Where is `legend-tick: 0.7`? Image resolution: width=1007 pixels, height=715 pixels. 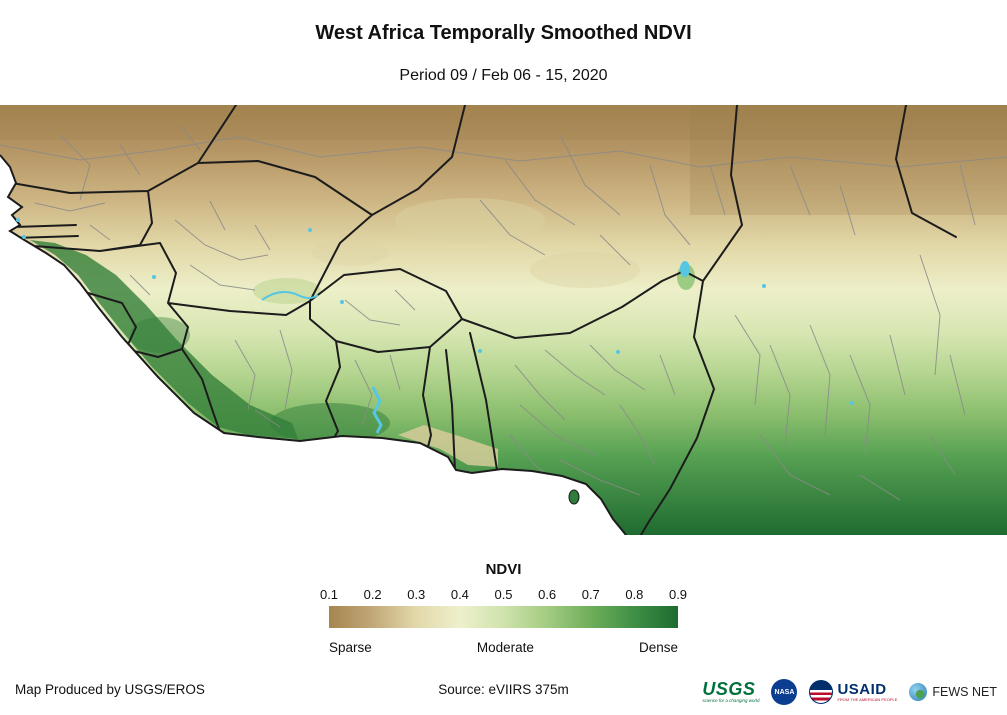
legend-tick: 0.7 is located at coordinates (590, 594).